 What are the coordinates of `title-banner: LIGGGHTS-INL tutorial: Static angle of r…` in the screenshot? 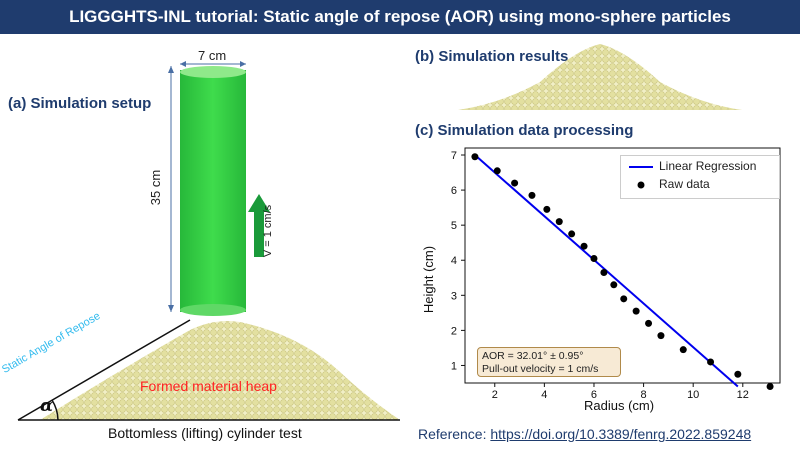 It's located at (400, 17).